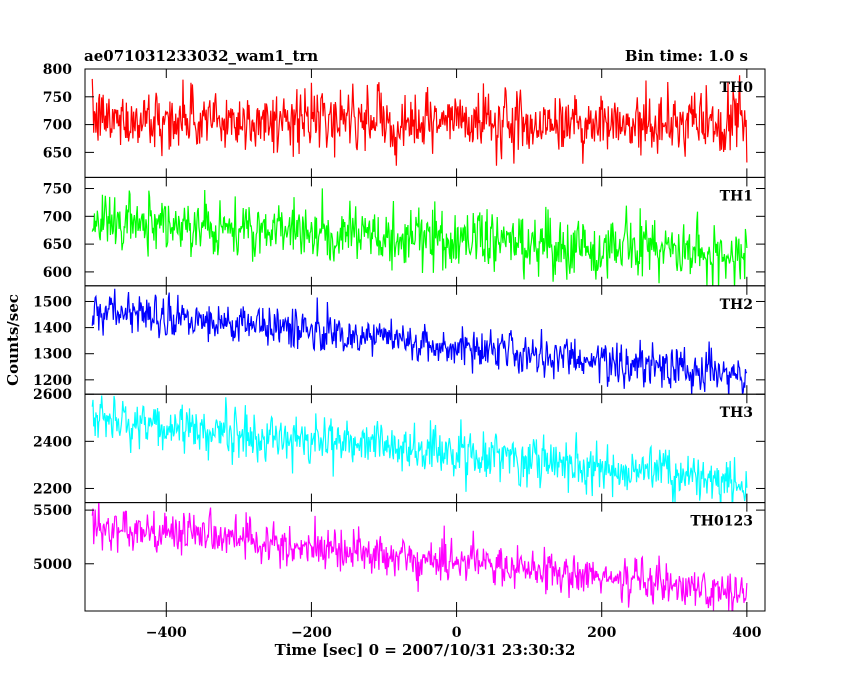 Image resolution: width=850 pixels, height=680 pixels. I want to click on y-tick-label: 1400, so click(52, 329).